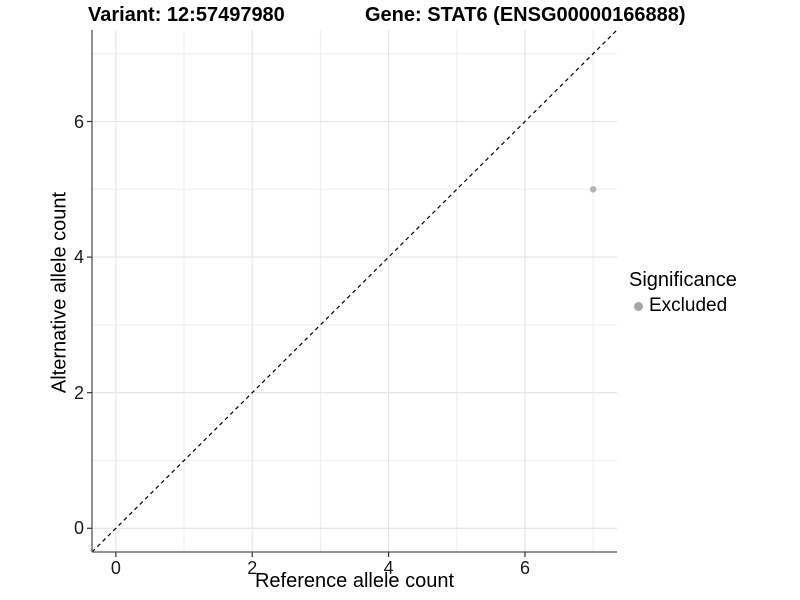  Describe the element at coordinates (78, 257) in the screenshot. I see `y-tick-label: 4` at that location.